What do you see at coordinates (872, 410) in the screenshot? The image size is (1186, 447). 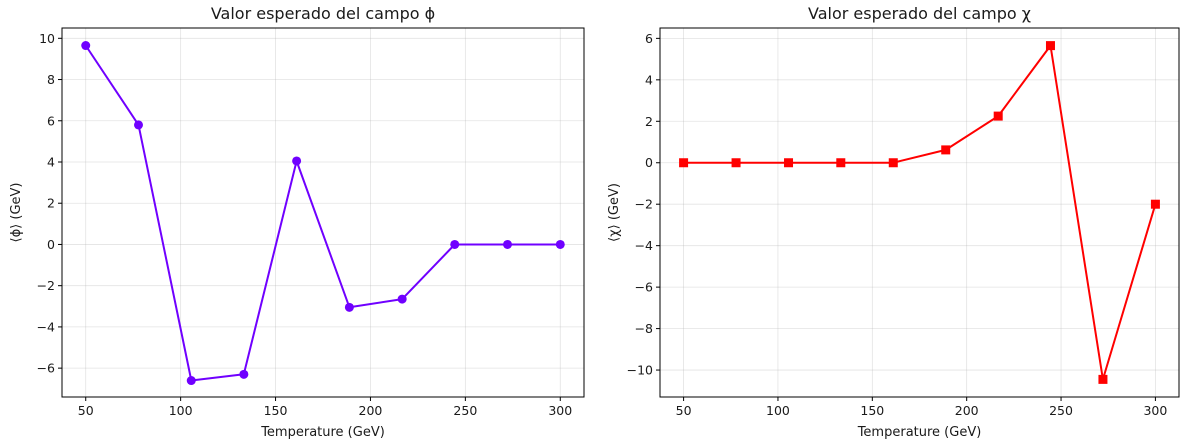 I see `chi-x-tick-label: 150` at bounding box center [872, 410].